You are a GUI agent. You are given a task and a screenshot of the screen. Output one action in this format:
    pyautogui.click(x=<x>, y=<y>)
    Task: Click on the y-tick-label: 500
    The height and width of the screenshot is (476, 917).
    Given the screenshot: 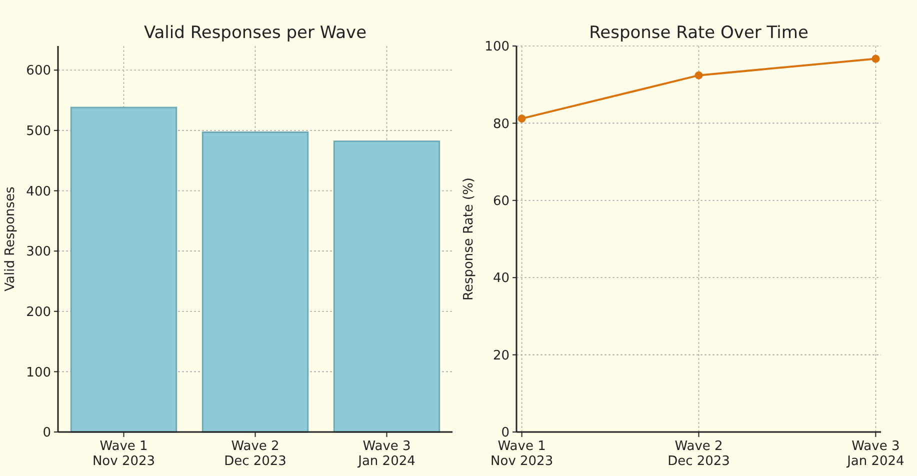 What is the action you would take?
    pyautogui.click(x=38, y=131)
    